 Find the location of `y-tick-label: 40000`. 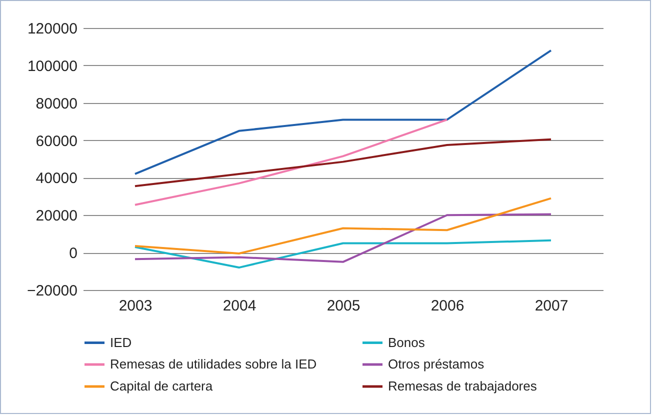

y-tick-label: 40000 is located at coordinates (57, 179).